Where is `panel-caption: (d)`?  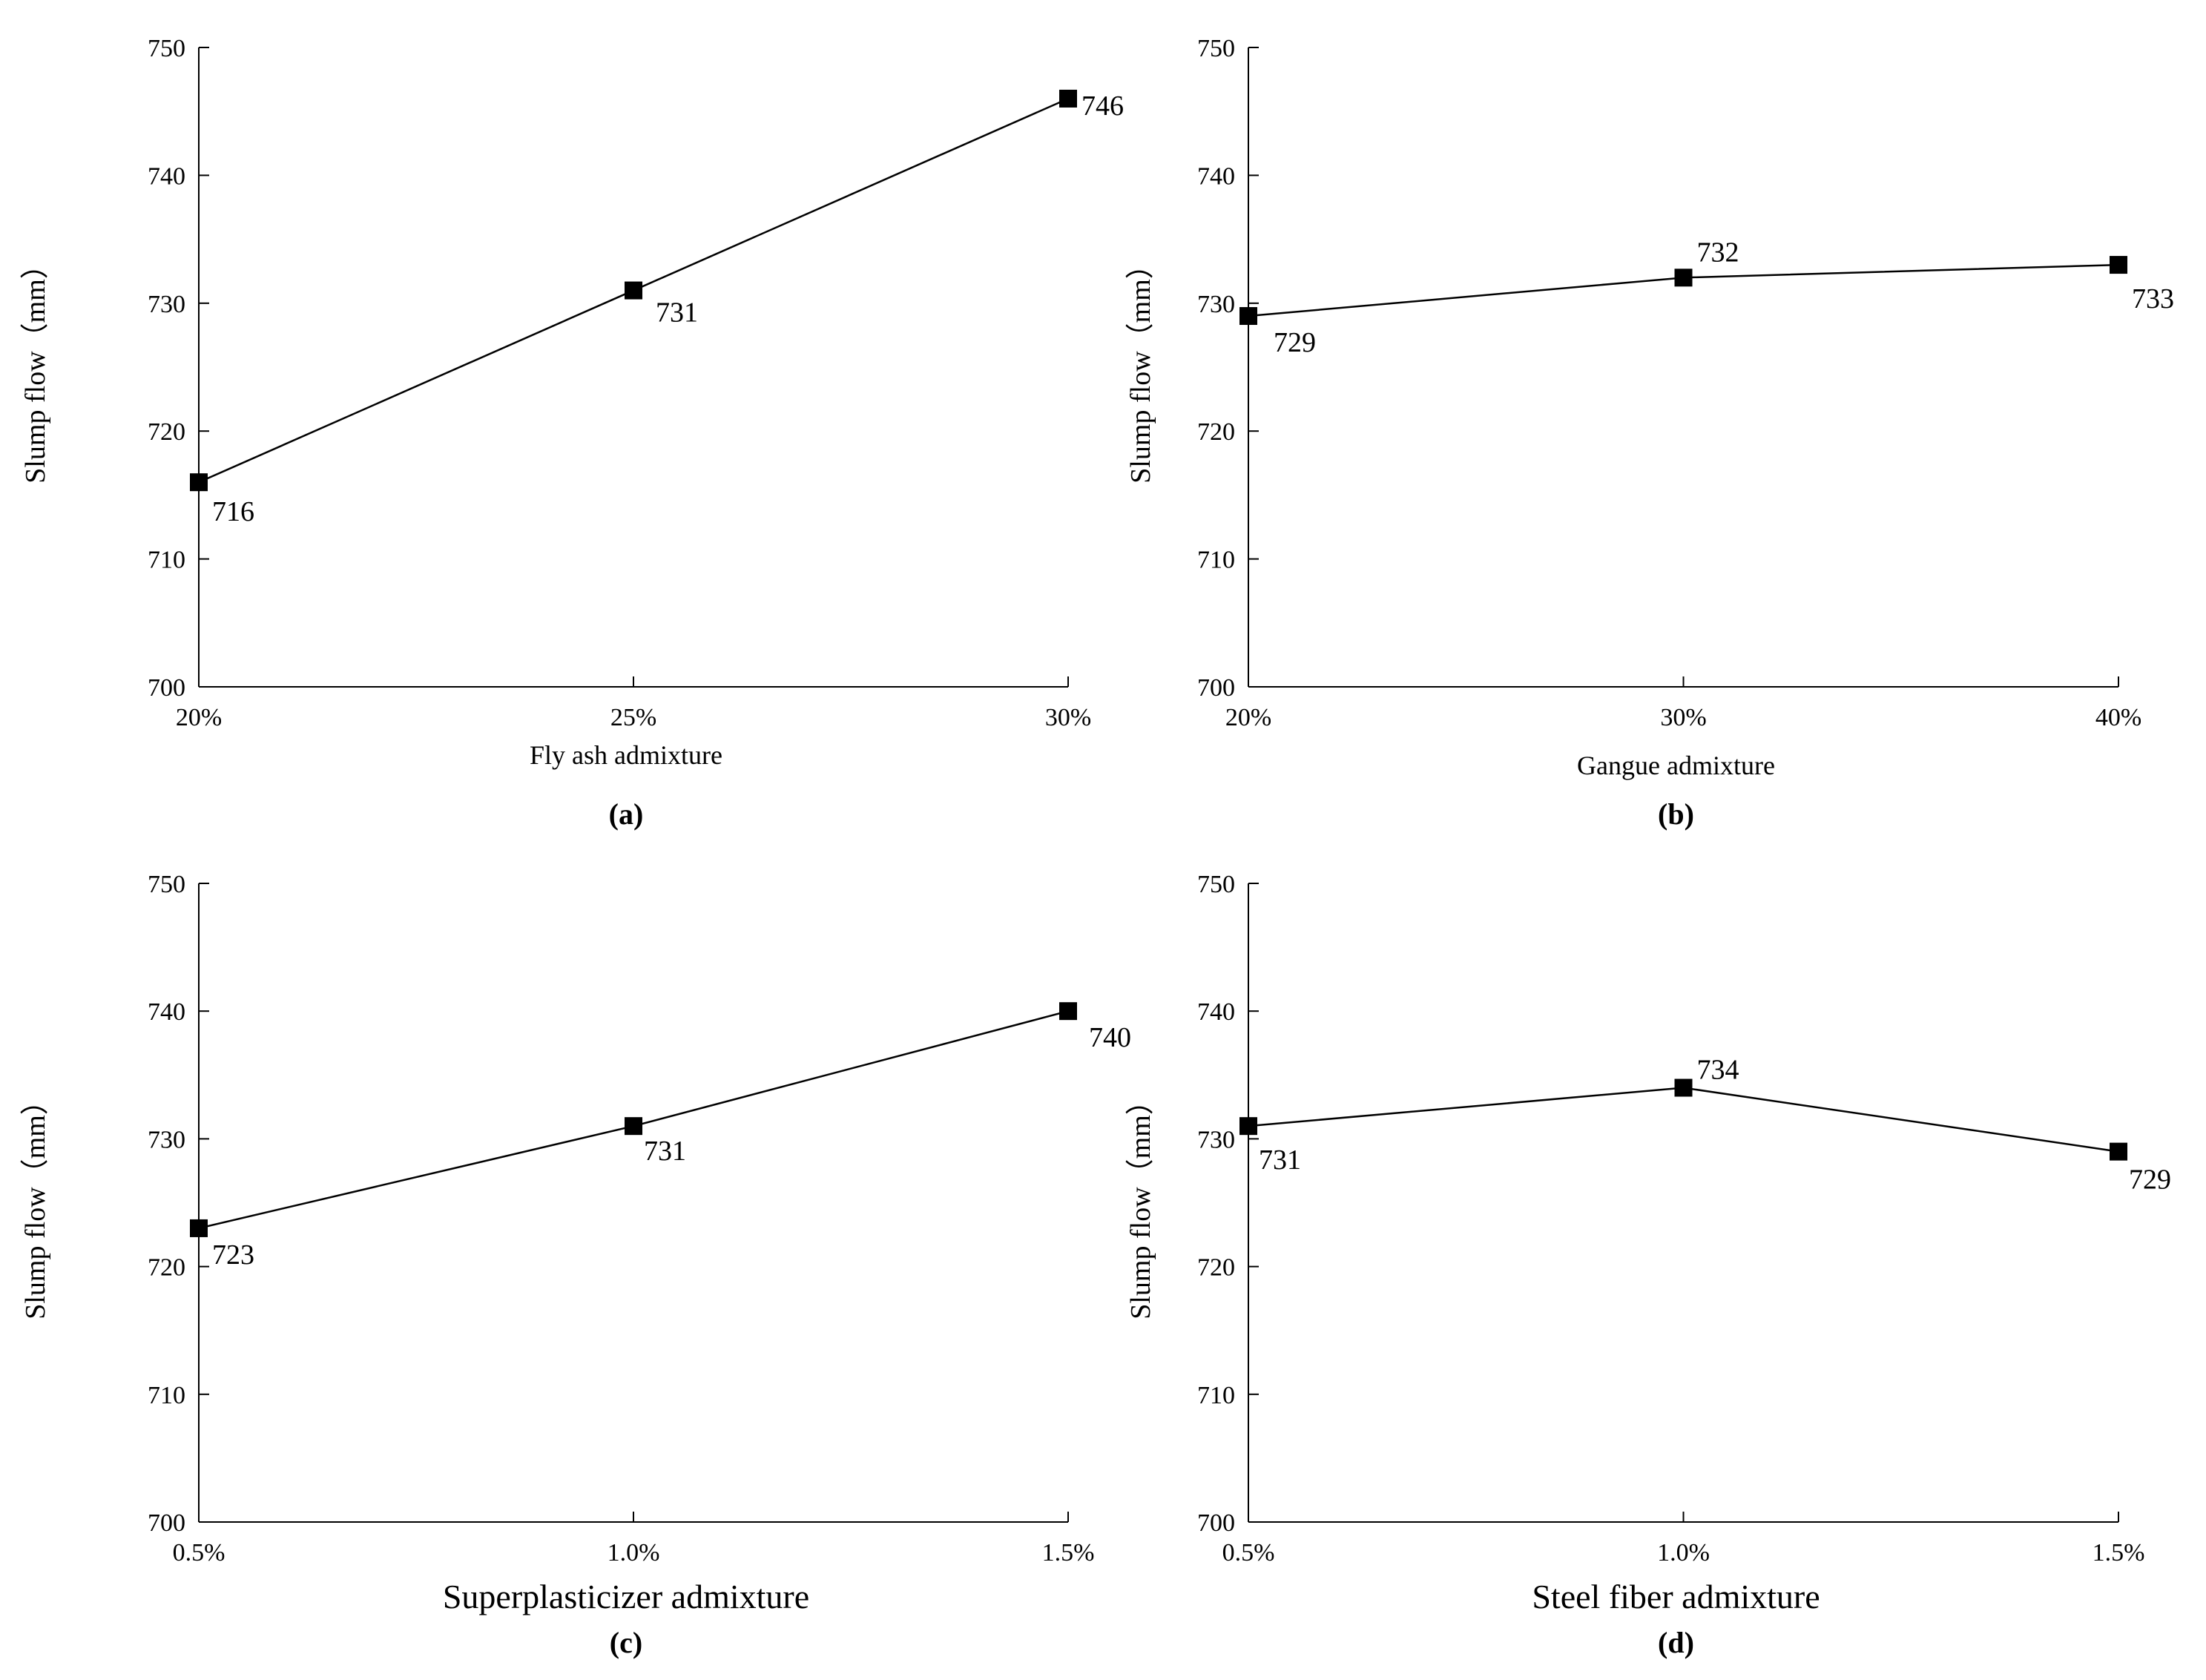
panel-caption: (d) is located at coordinates (1676, 1642).